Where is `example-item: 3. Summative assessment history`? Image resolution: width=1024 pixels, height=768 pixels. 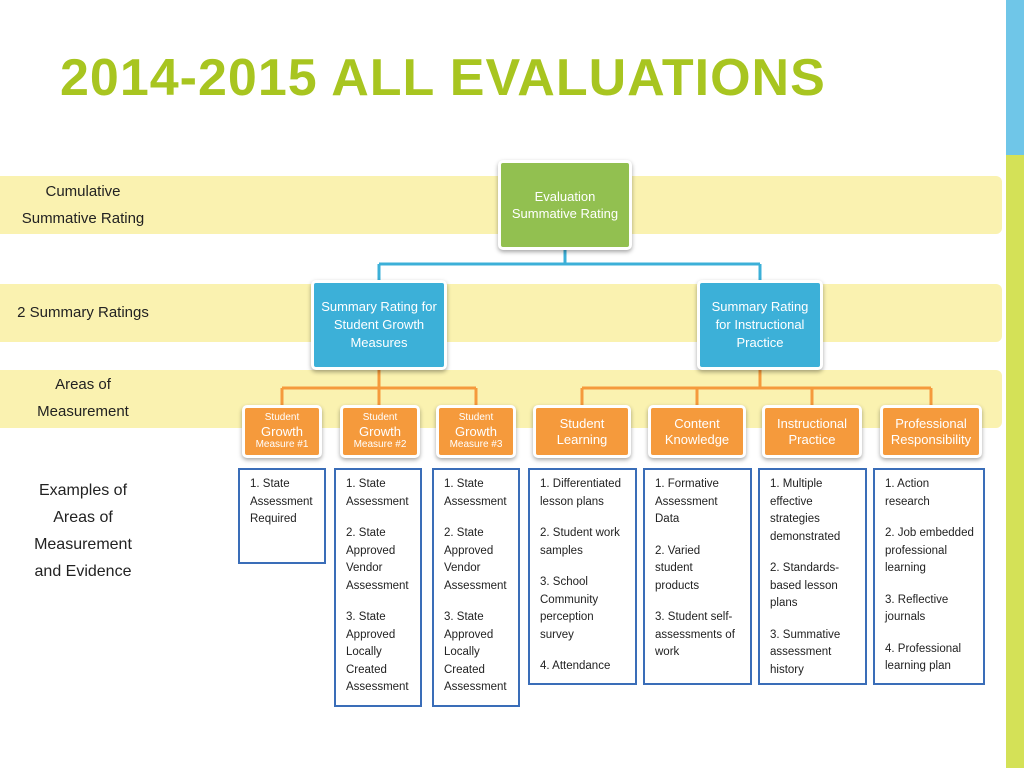
example-item: 3. Summative assessment history is located at coordinates (813, 653).